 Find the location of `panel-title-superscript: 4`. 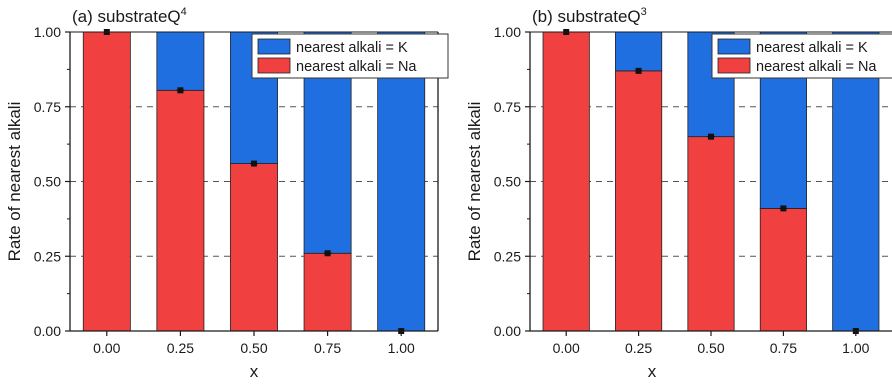

panel-title-superscript: 4 is located at coordinates (184, 12).